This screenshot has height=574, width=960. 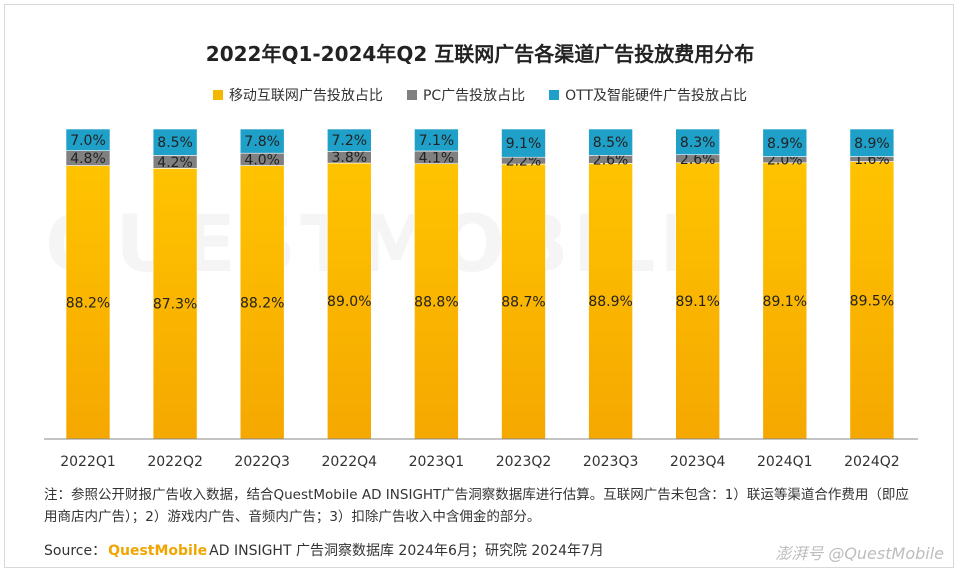 I want to click on legend-item-mobile: 移动互联网广告投放占比, so click(x=297, y=95).